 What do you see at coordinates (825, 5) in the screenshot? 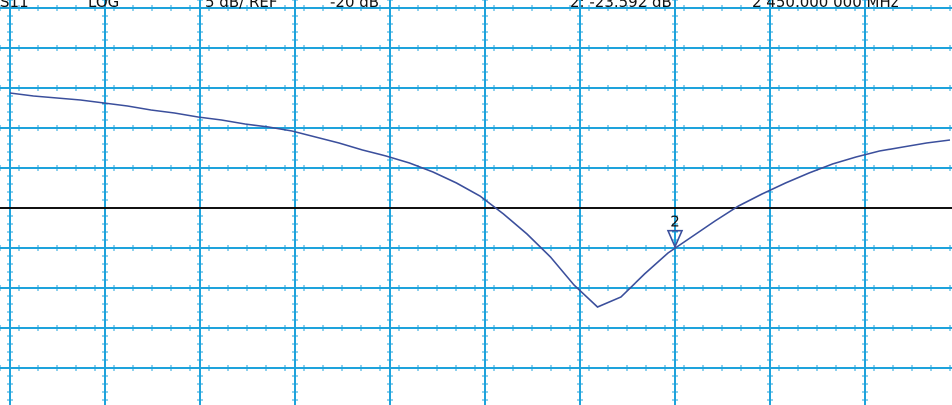
I see `marker-frequency: 2 450.000 000 MHz` at bounding box center [825, 5].